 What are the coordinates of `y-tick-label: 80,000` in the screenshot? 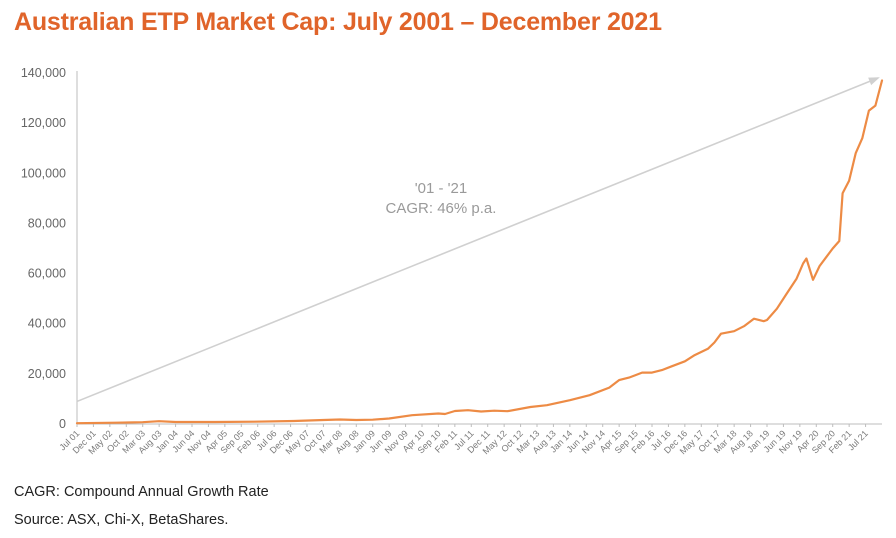 It's located at (47, 223).